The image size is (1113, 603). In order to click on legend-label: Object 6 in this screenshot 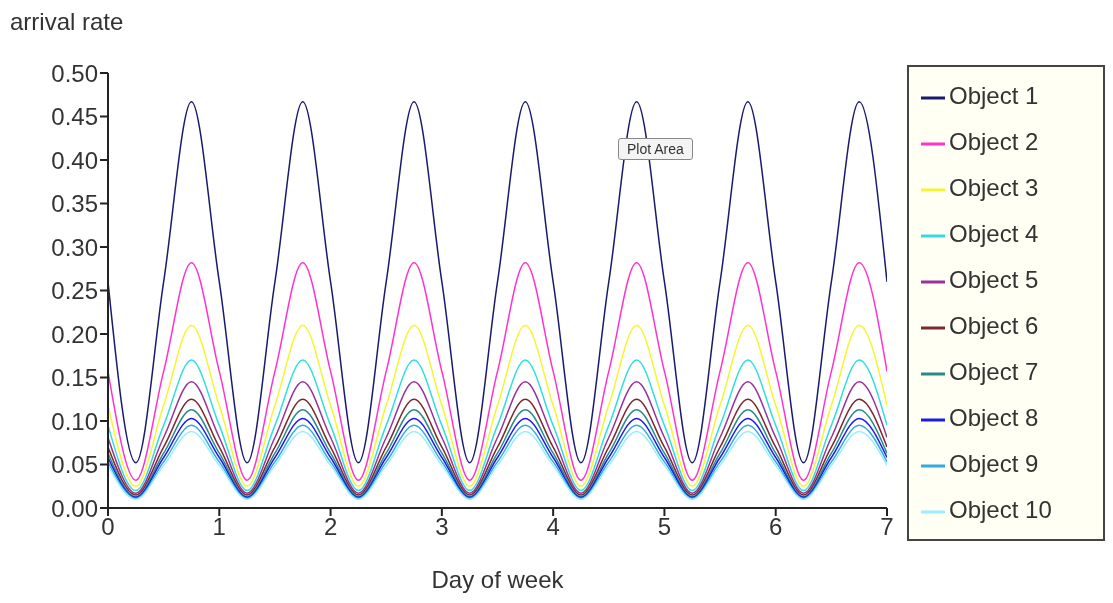, I will do `click(994, 325)`.